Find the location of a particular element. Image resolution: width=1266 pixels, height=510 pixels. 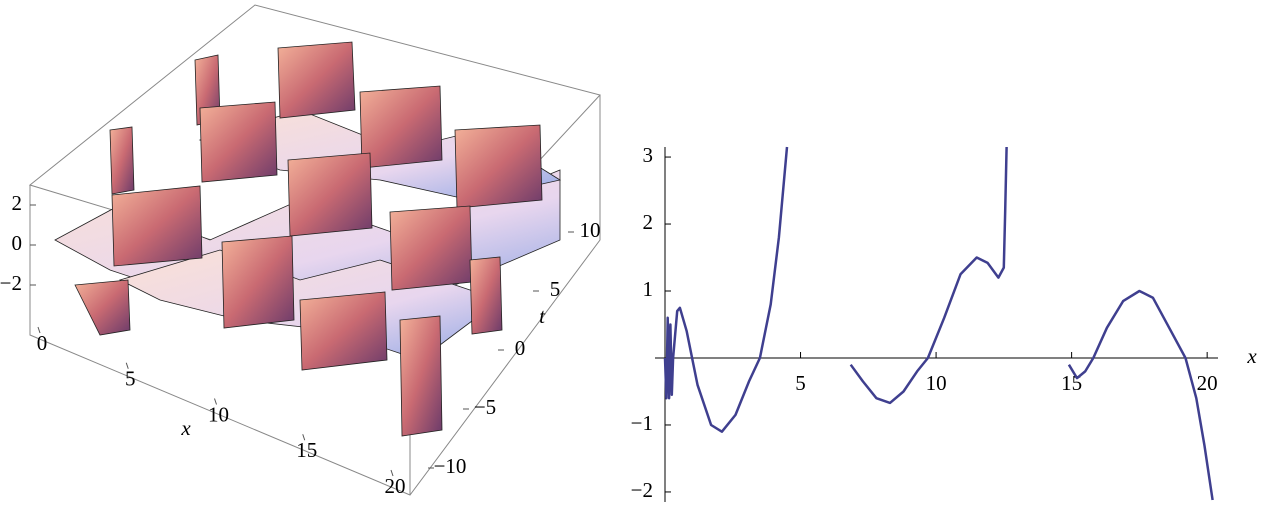

z-tick-label: 2 is located at coordinates (17, 203).